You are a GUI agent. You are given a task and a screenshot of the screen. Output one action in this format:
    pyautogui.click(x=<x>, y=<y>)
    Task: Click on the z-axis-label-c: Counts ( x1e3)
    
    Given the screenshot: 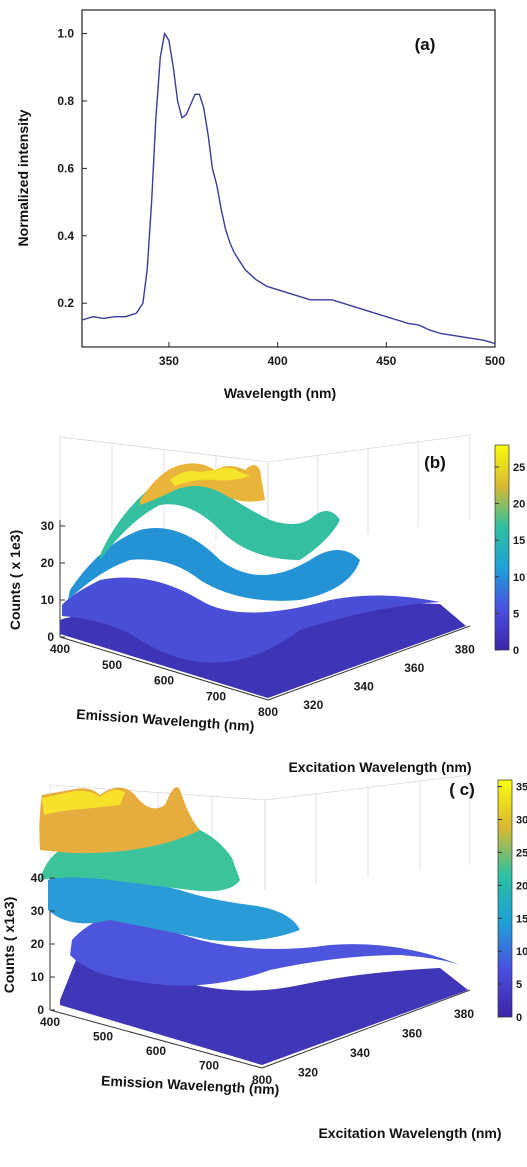 What is the action you would take?
    pyautogui.click(x=9, y=945)
    